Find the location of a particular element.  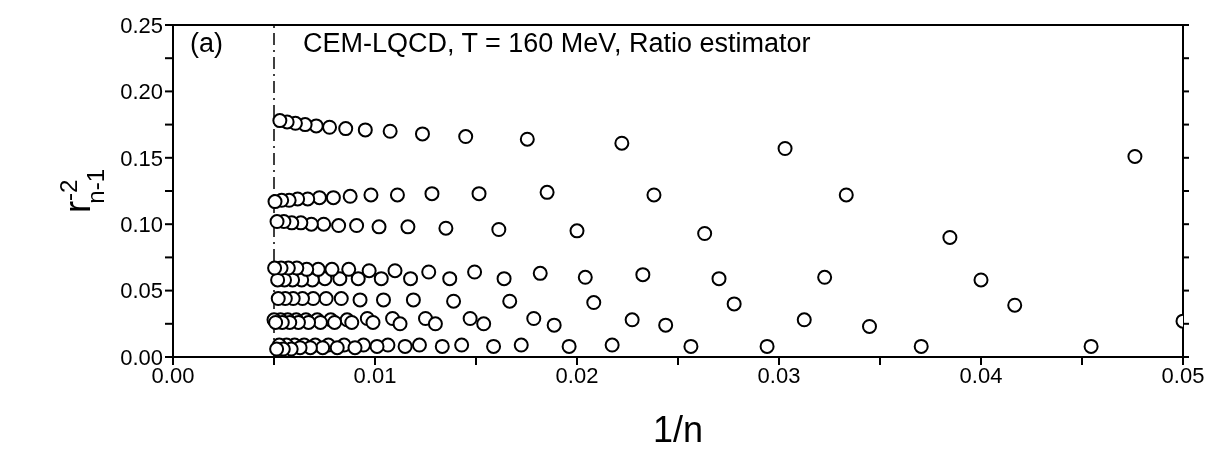

y-tick-label: 0.05 is located at coordinates (141, 291).